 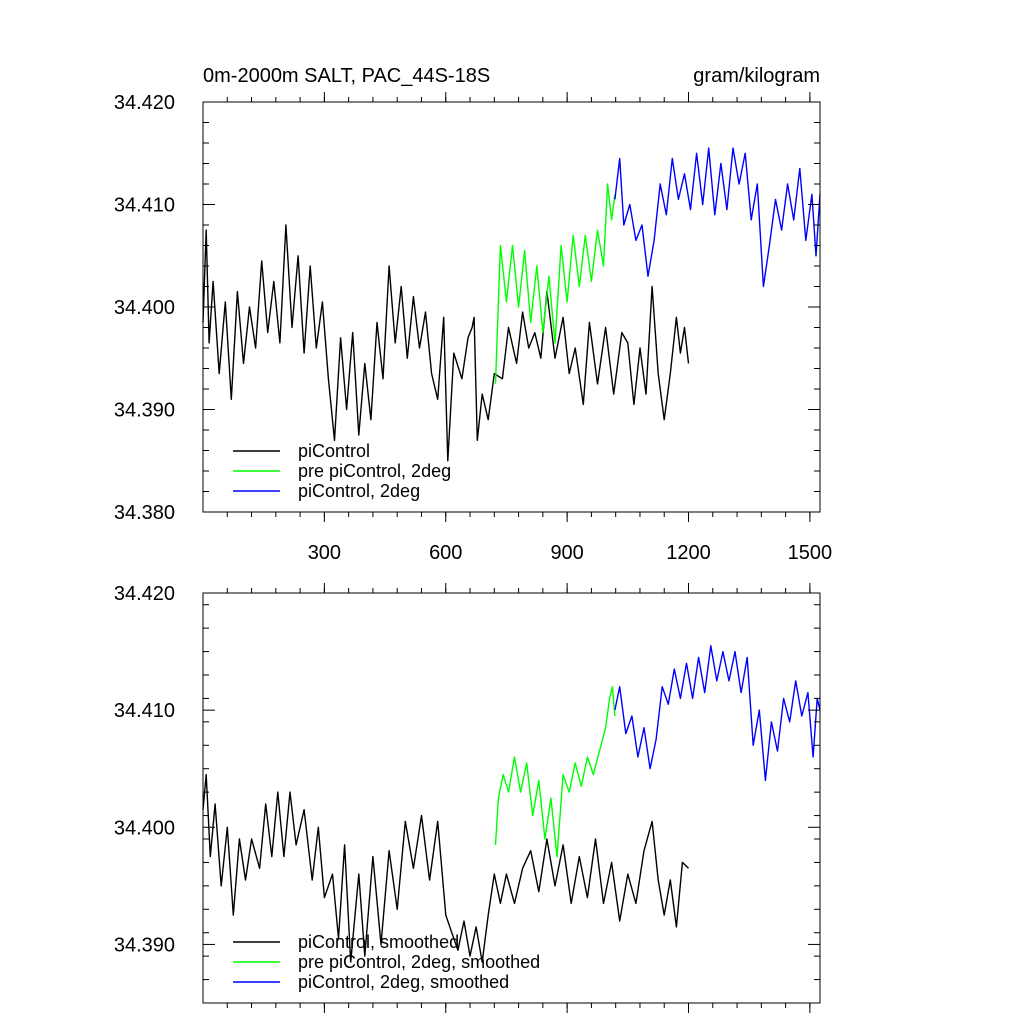 What do you see at coordinates (346, 76) in the screenshot?
I see `chart-title: 0m-2000m SALT, PAC_44S-18S` at bounding box center [346, 76].